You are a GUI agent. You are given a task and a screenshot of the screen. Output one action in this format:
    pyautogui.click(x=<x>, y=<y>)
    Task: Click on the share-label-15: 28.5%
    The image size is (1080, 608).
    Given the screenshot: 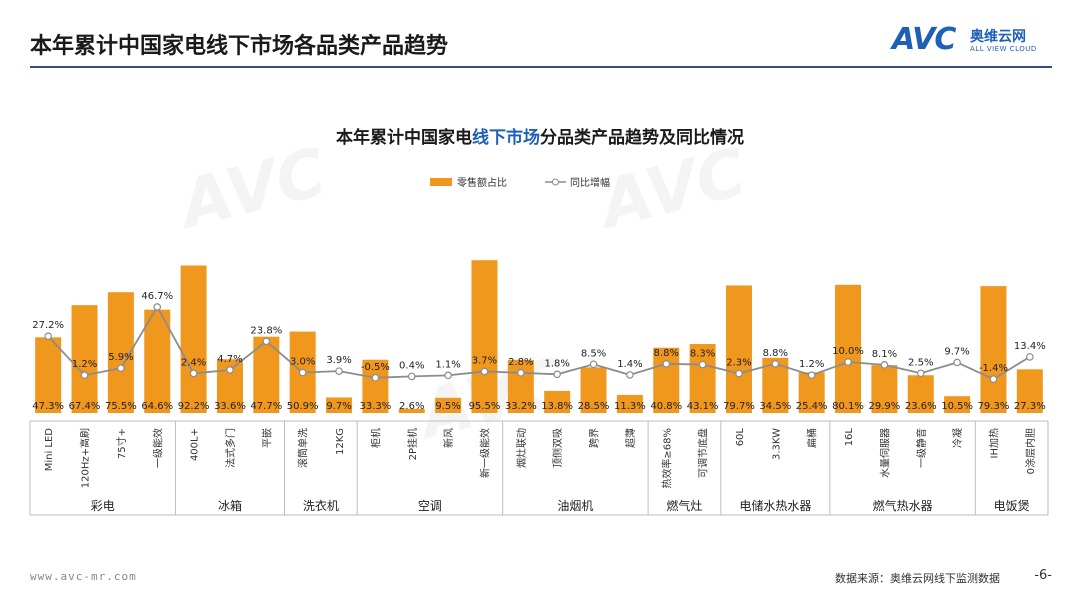 What is the action you would take?
    pyautogui.click(x=594, y=406)
    